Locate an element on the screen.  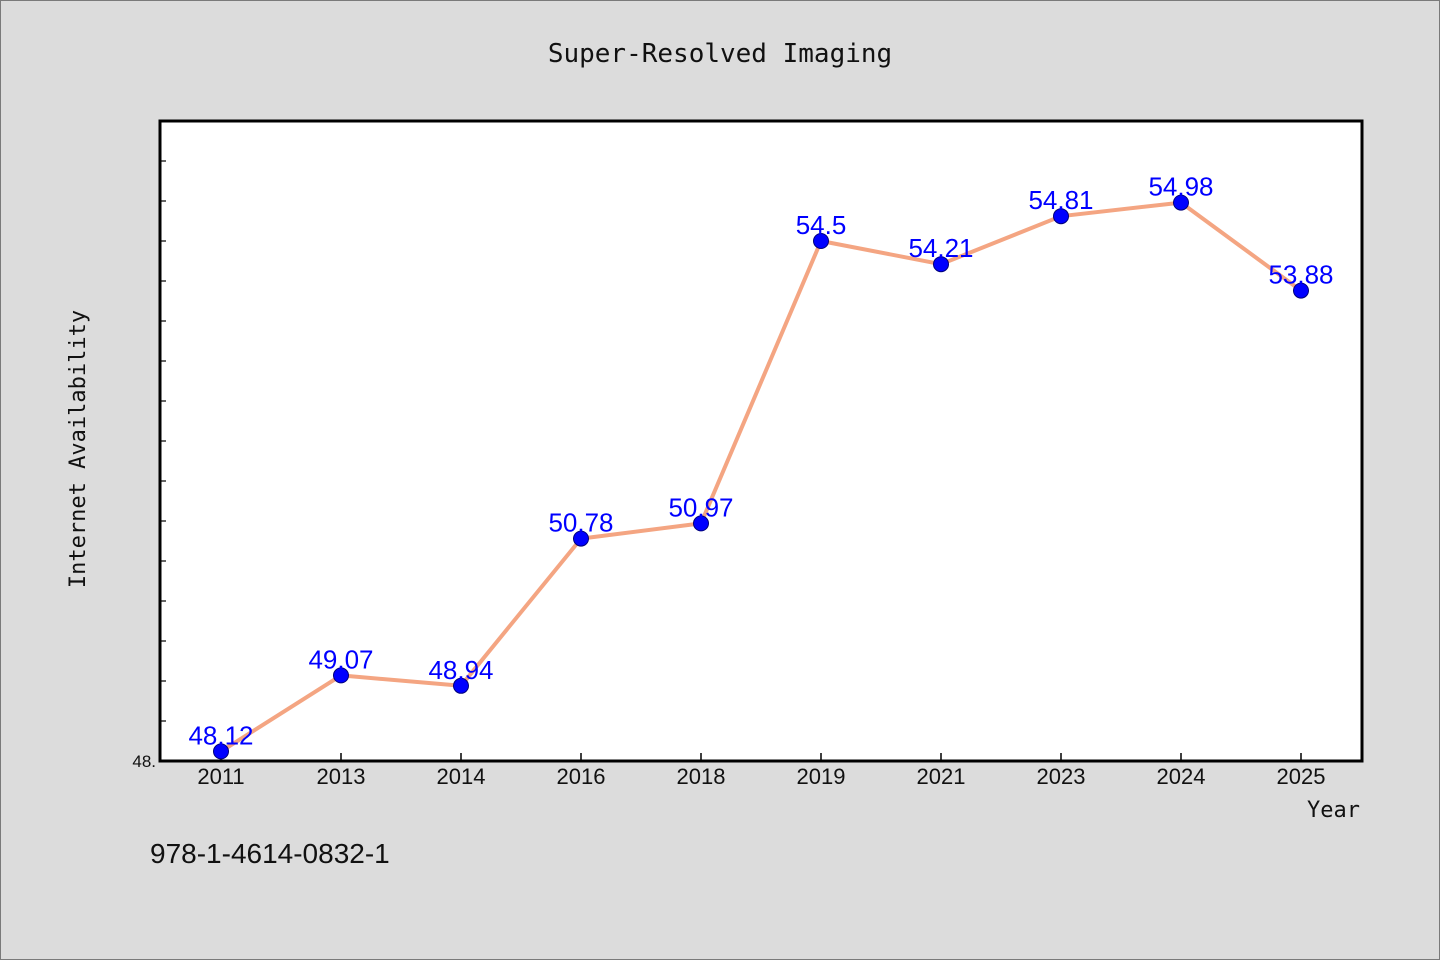
isbn-caption: 978-1-4614-0832-1 is located at coordinates (270, 853).